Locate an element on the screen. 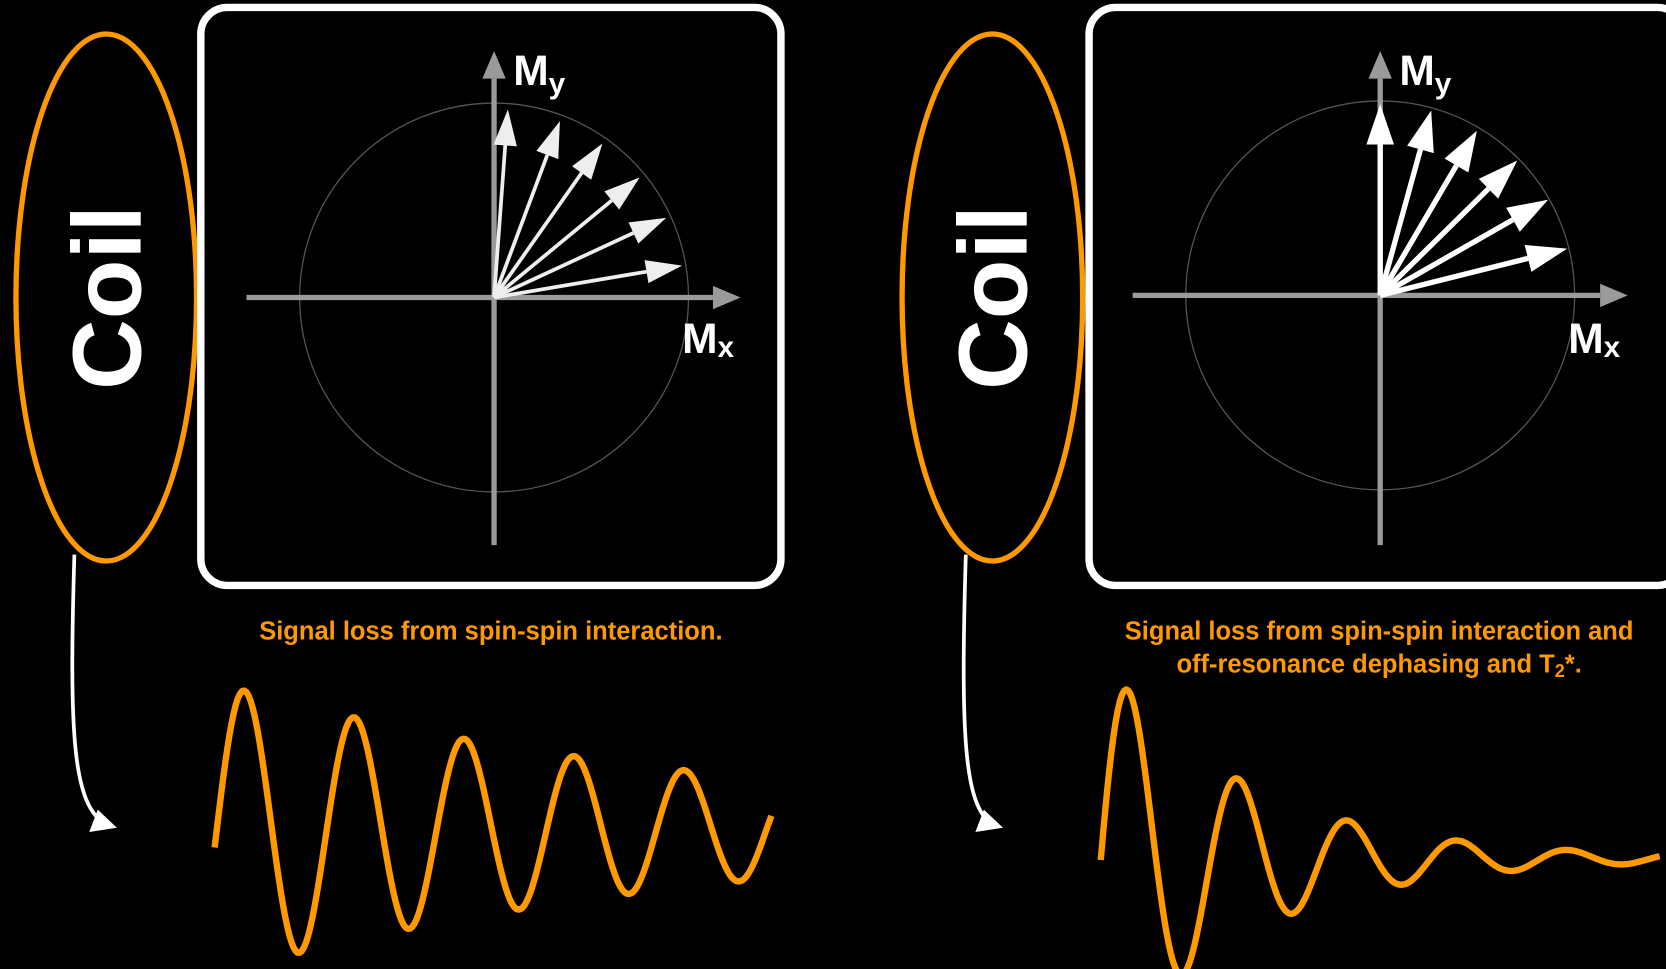 This screenshot has width=1666, height=969. caption: Signal loss from spin-spin interaction. is located at coordinates (490, 632).